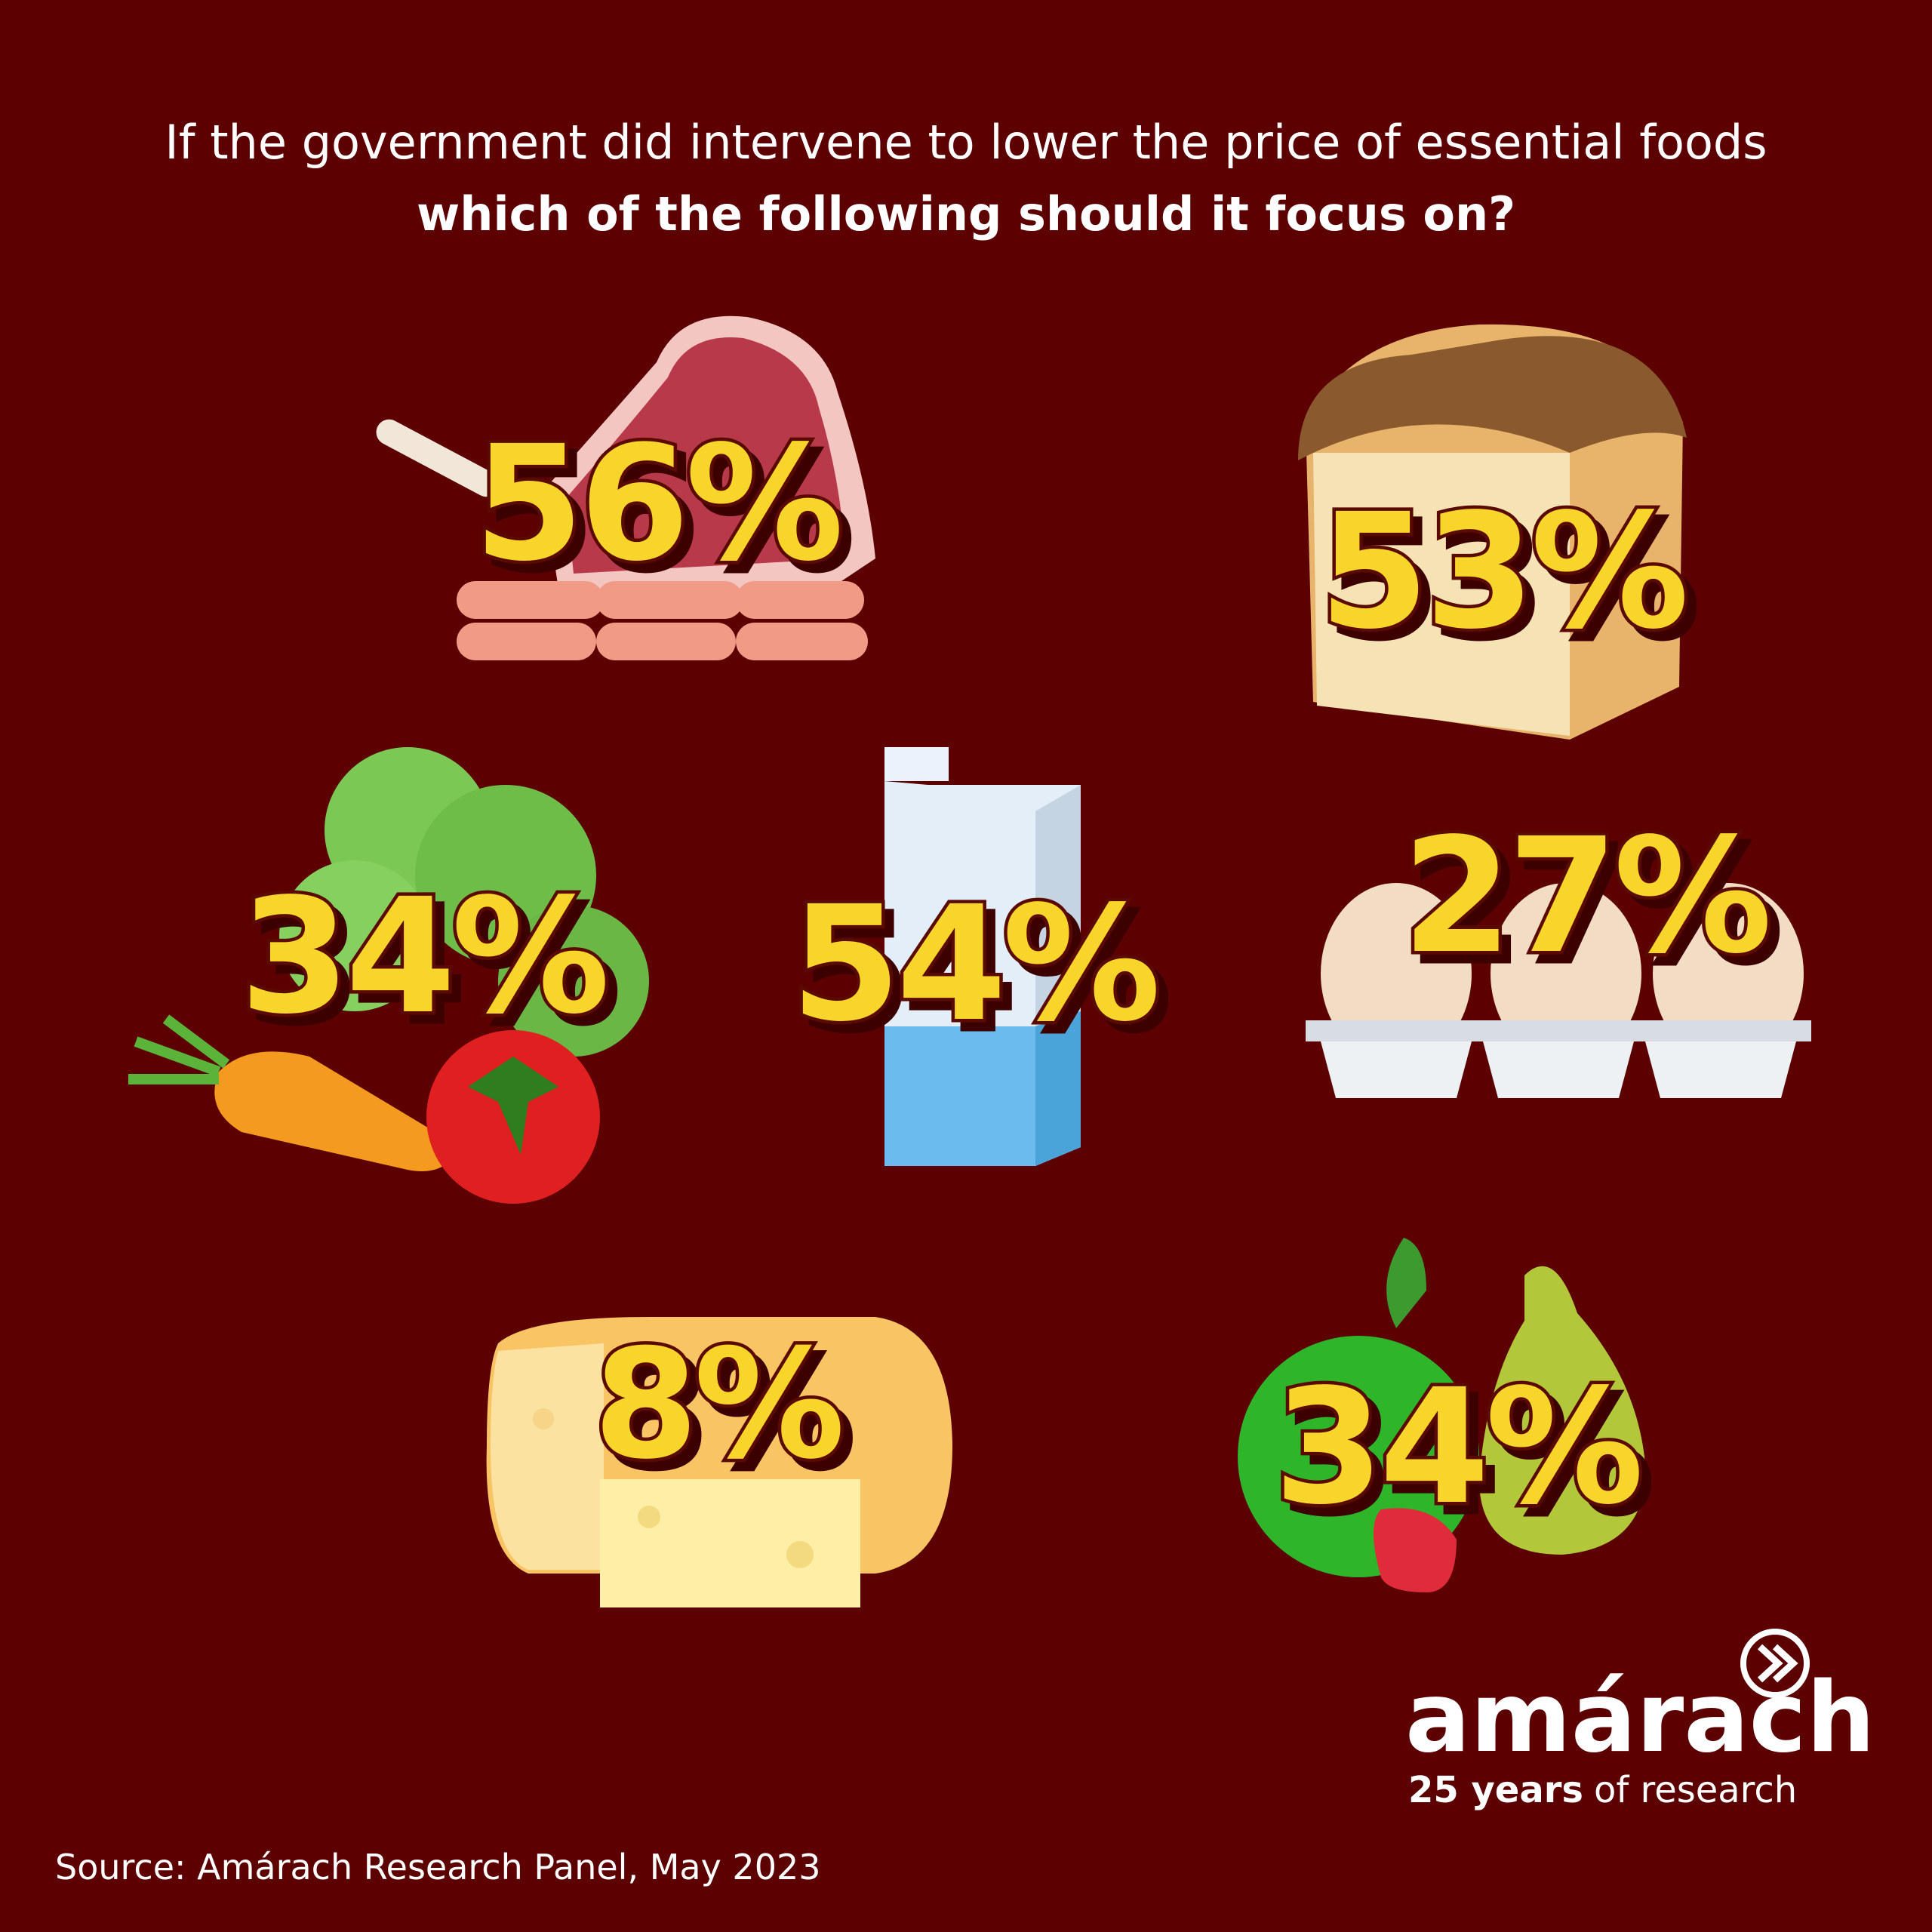  What do you see at coordinates (1695, 1790) in the screenshot?
I see `tagline-rest: of research` at bounding box center [1695, 1790].